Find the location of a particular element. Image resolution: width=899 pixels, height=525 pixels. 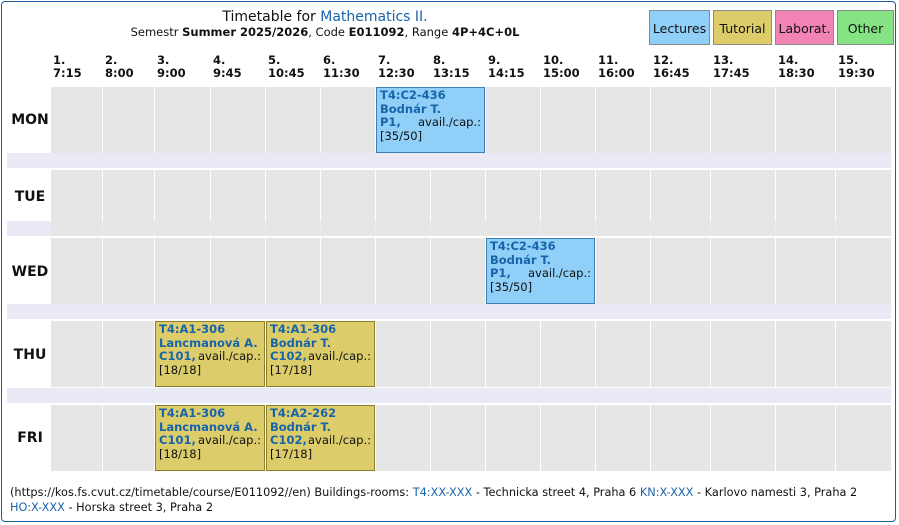

slot-header: 6. 11:30 is located at coordinates (341, 67).